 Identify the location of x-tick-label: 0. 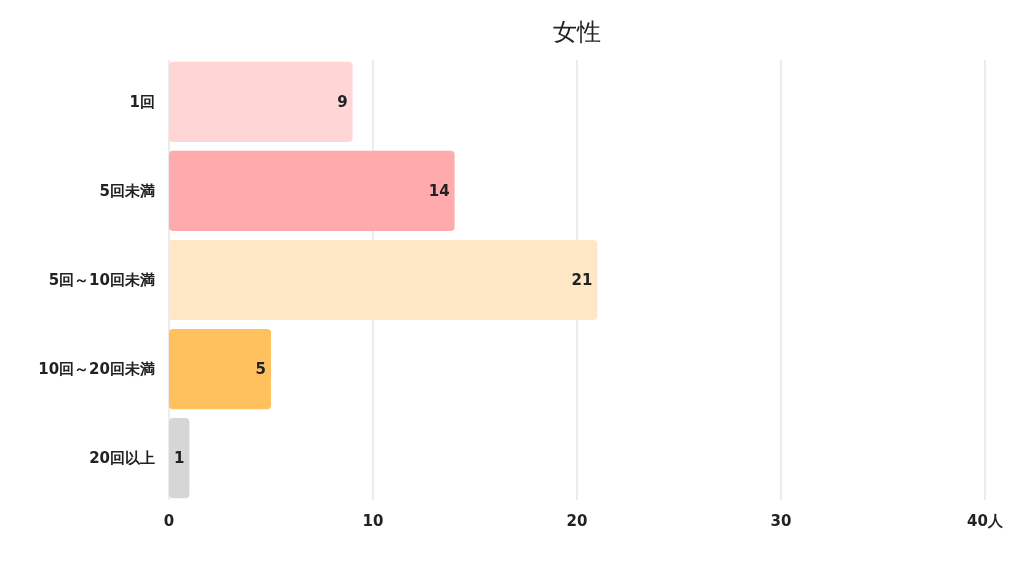
(169, 521).